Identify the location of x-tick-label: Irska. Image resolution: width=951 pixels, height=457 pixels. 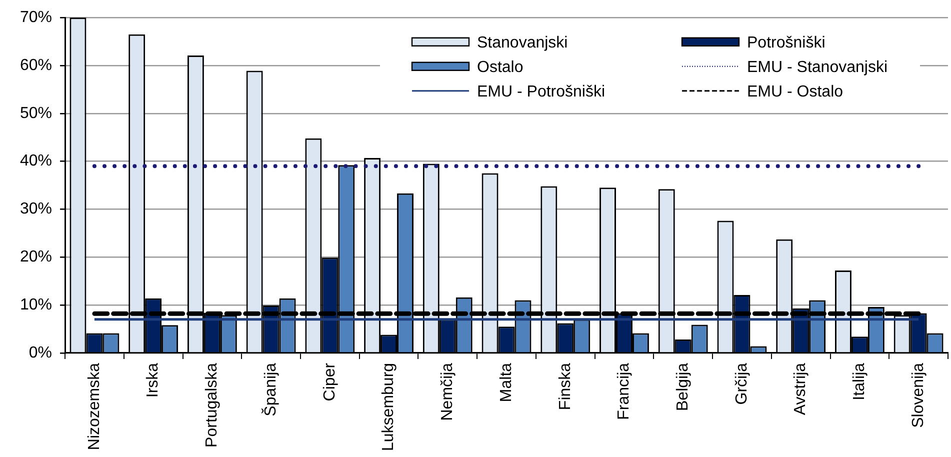
(153, 380).